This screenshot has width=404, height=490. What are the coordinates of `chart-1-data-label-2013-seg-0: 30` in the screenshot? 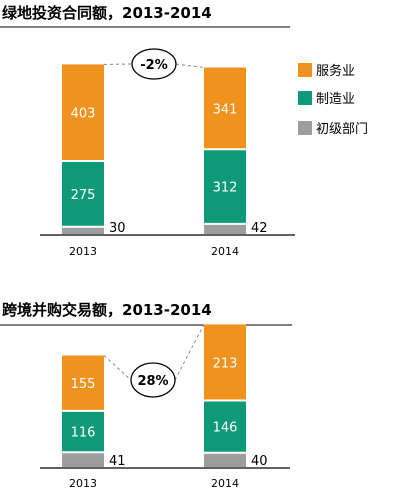 It's located at (117, 228).